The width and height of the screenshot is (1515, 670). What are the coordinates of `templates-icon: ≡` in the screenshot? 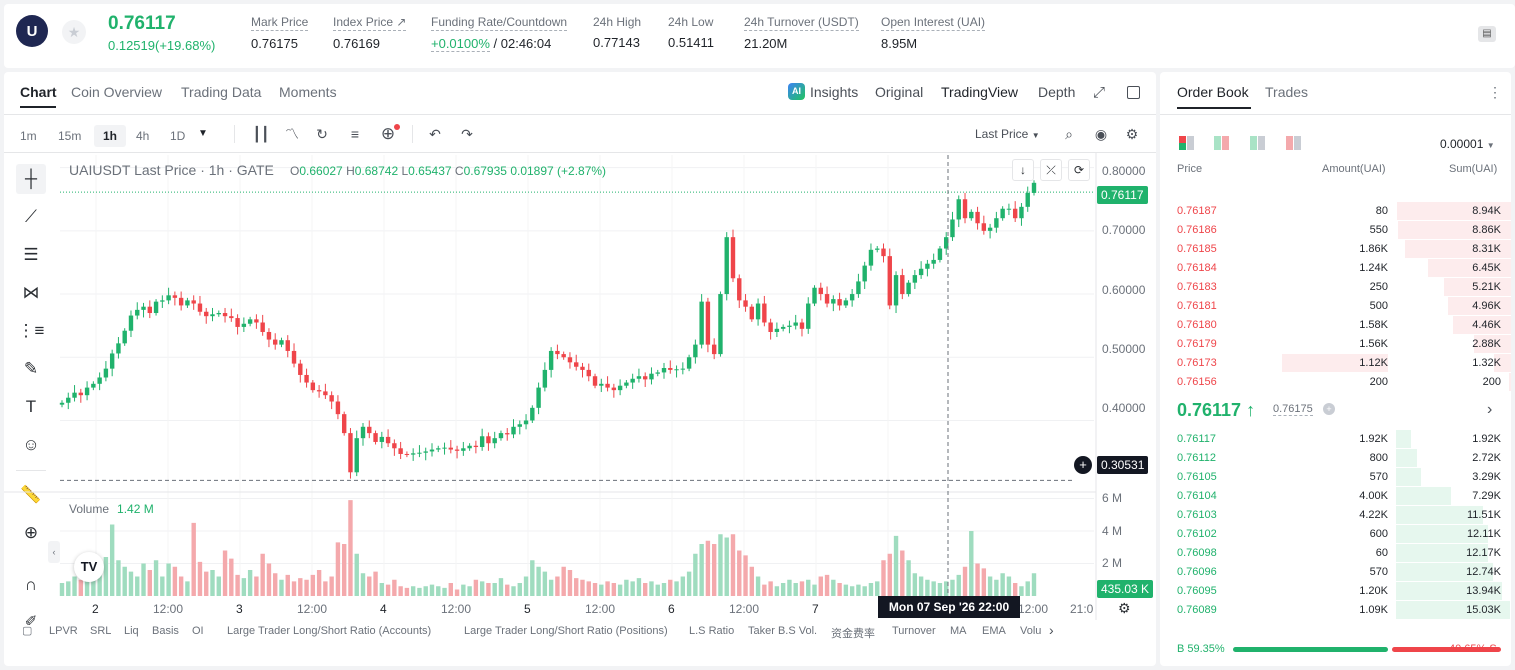 It's located at (355, 134).